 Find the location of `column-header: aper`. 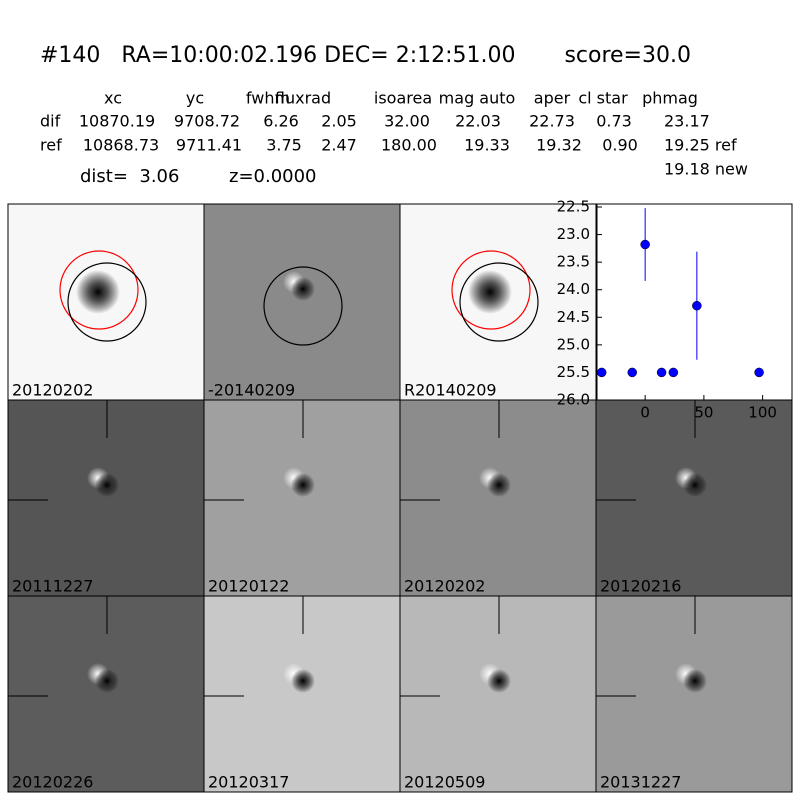

column-header: aper is located at coordinates (552, 98).